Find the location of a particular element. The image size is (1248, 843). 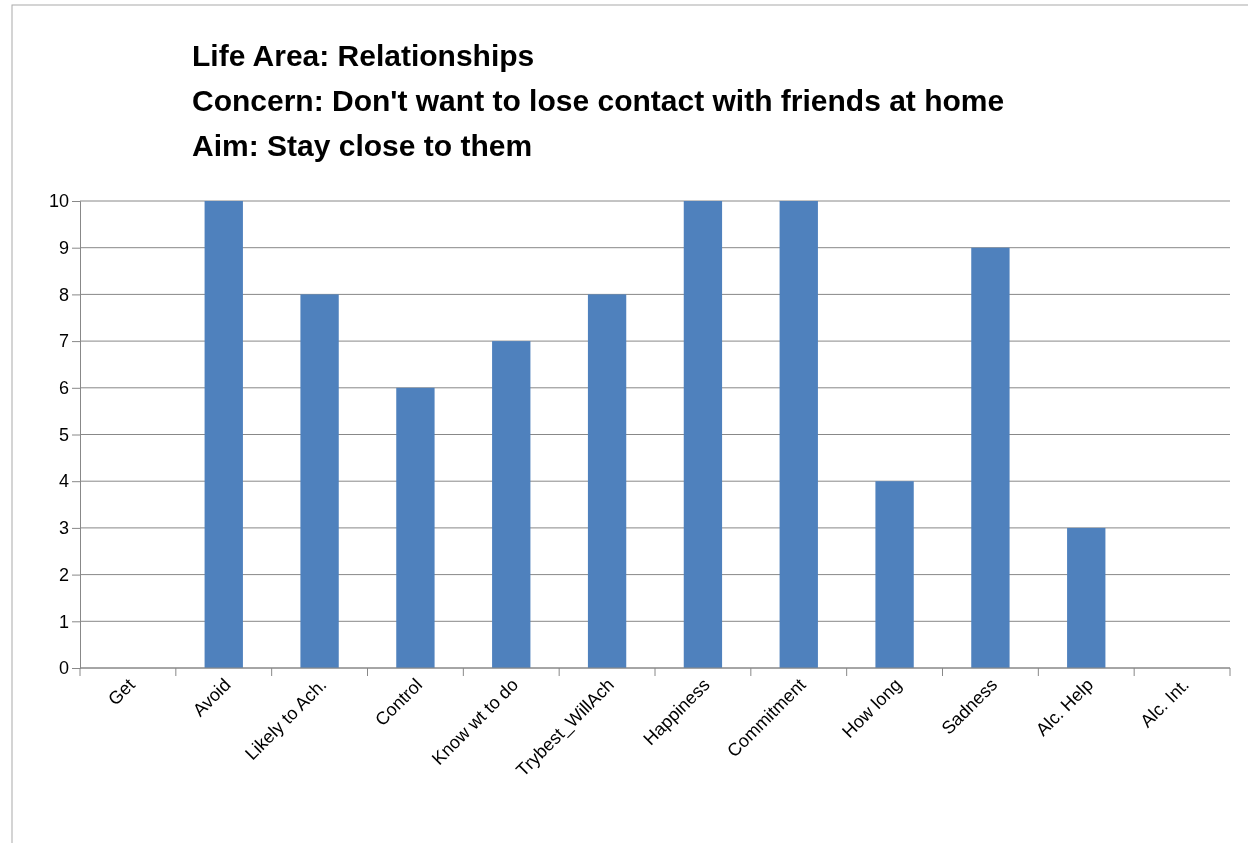

y-tick-label: 6 is located at coordinates (63, 388).